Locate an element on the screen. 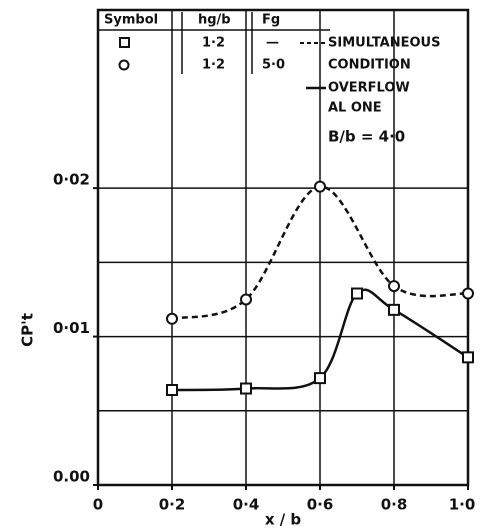  x-tick-label: 0·8 is located at coordinates (394, 505).